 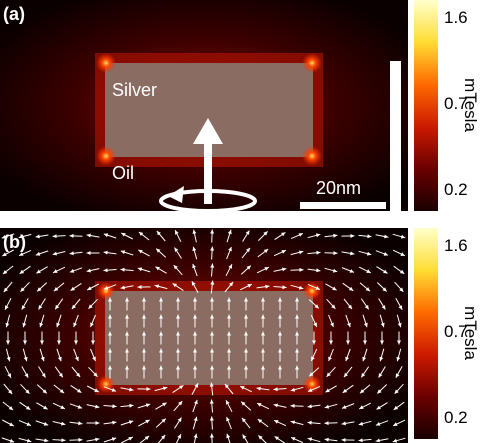 What do you see at coordinates (123, 173) in the screenshot?
I see `medium-label: Oil` at bounding box center [123, 173].